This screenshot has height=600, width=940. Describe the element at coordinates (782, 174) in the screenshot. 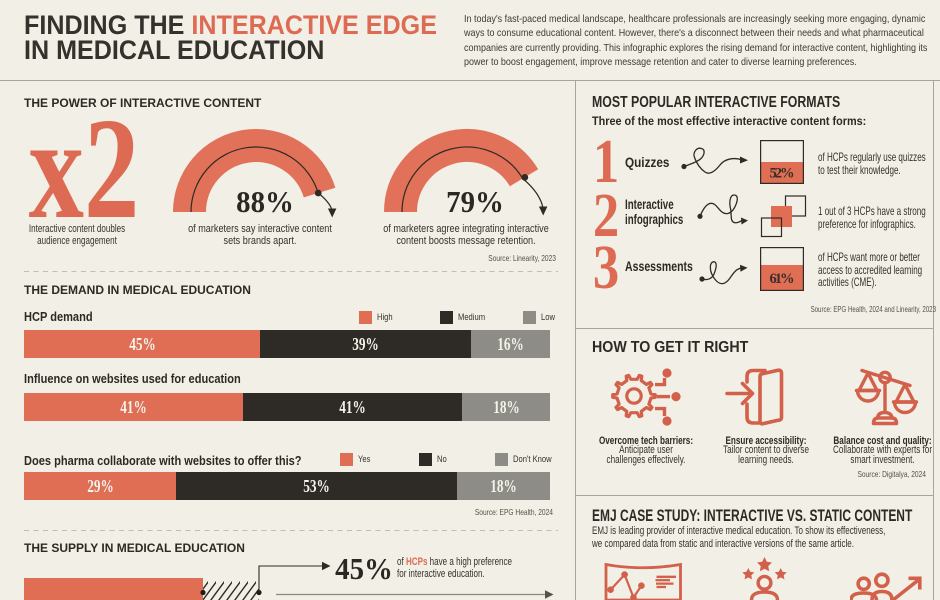

I see `svg-text: 52%` at that location.